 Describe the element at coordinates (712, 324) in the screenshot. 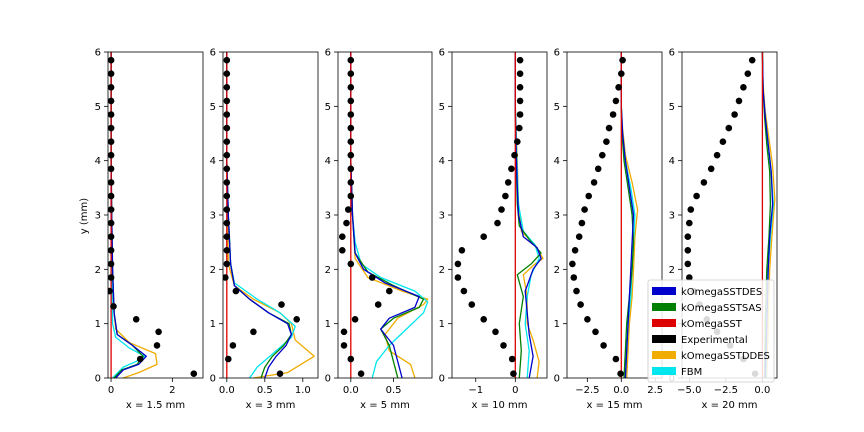

I see `legend-label: kOmegaSST` at that location.